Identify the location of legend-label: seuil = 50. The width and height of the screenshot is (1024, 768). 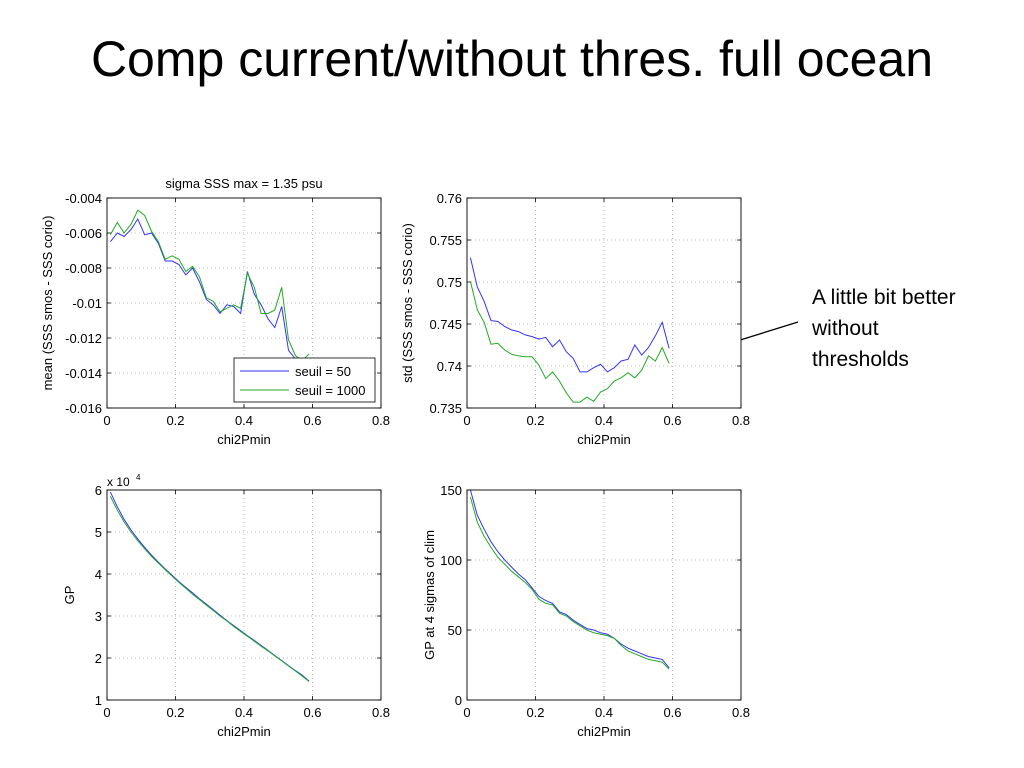
(323, 371).